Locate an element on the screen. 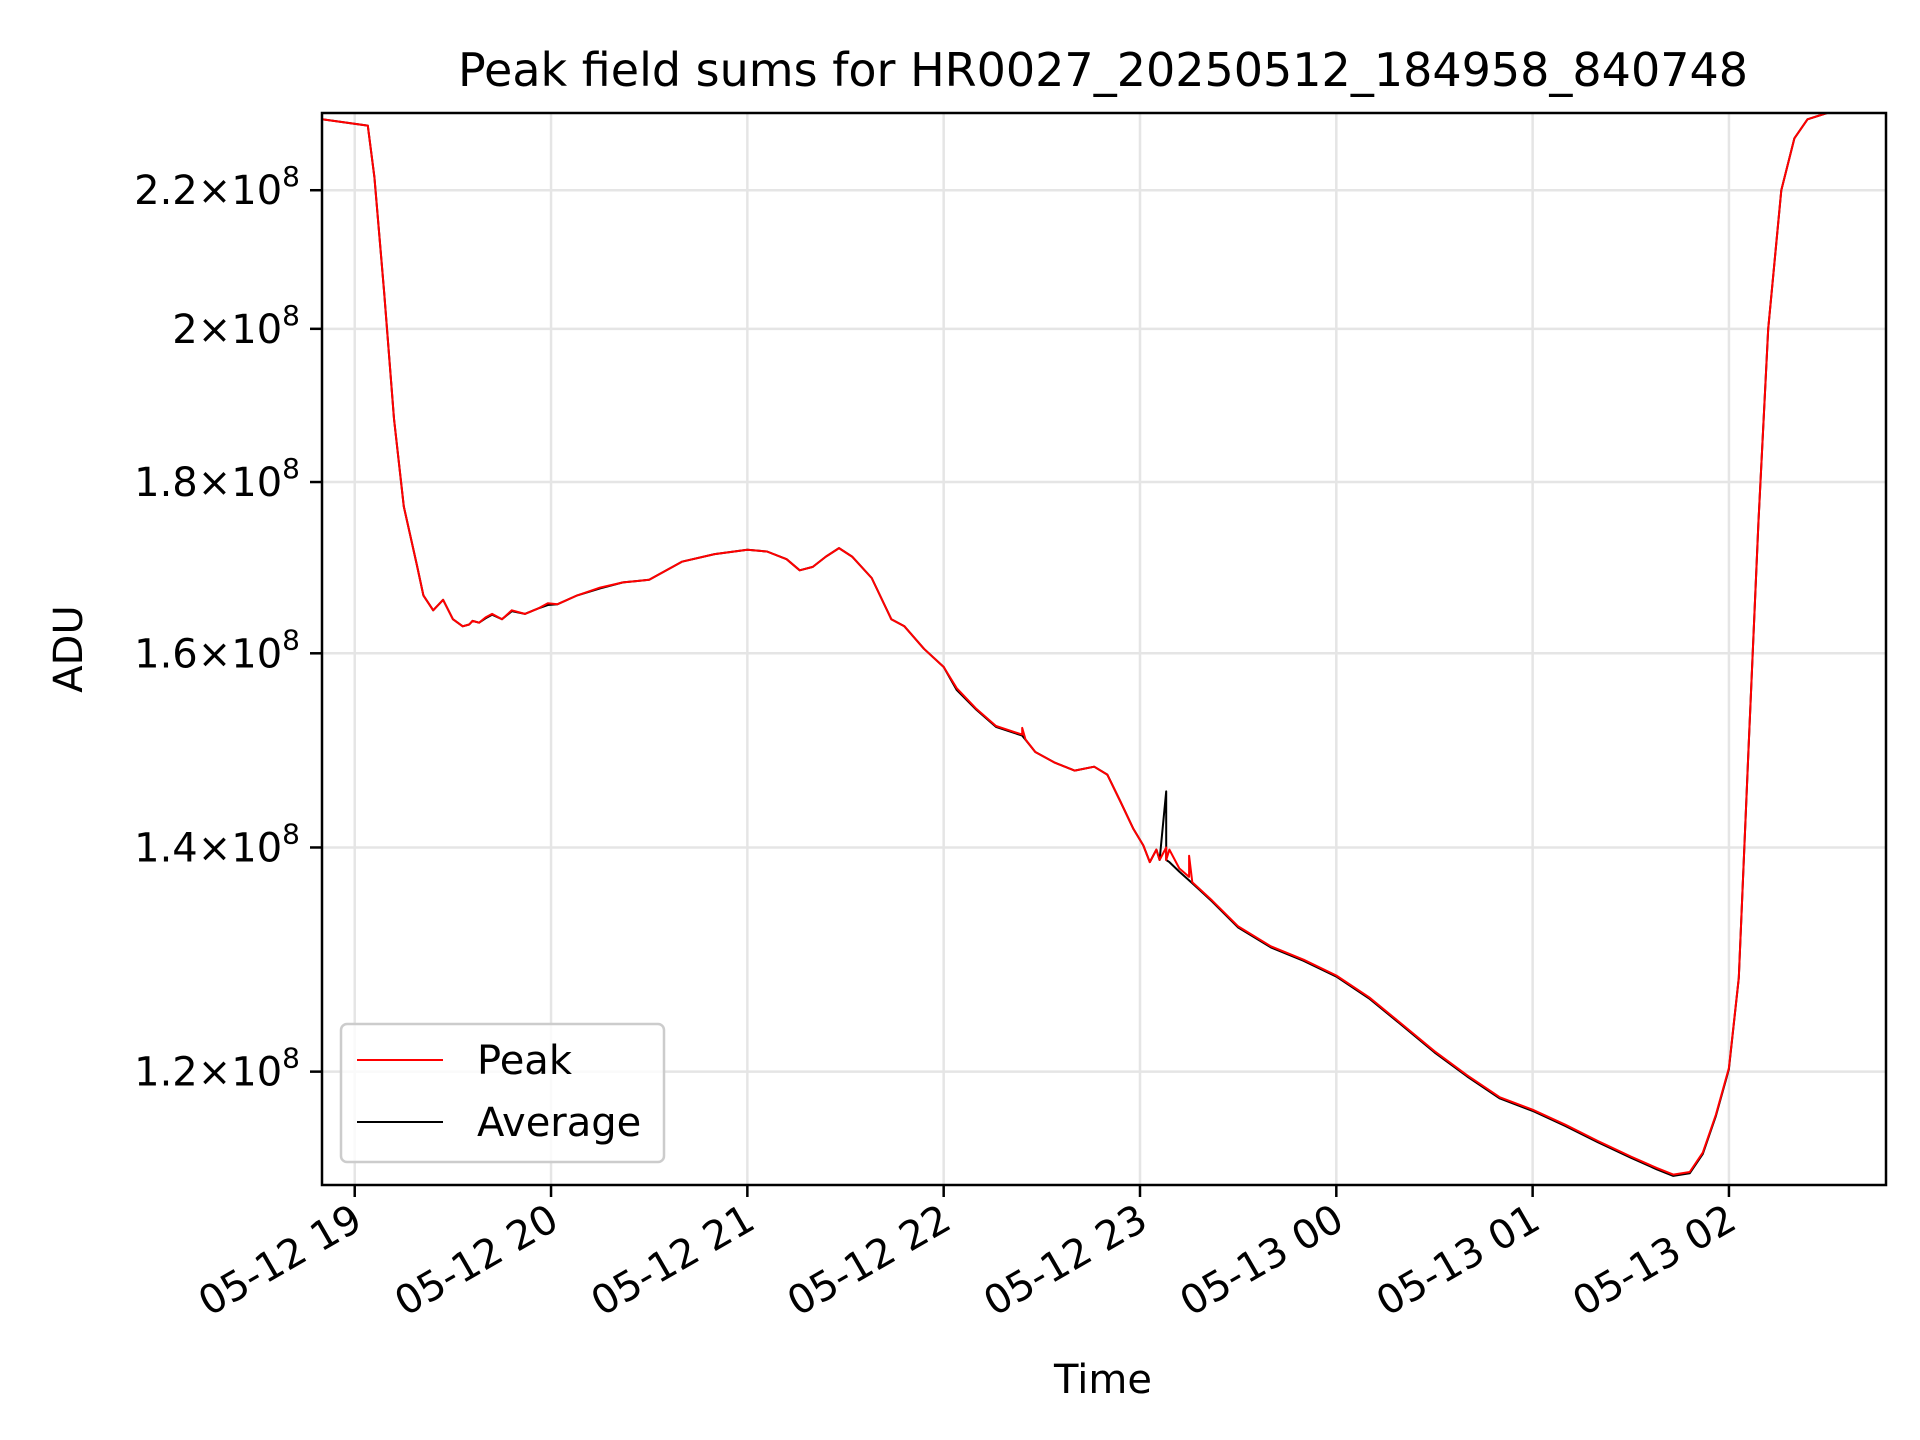  y-axis-label: ADU is located at coordinates (69, 648).